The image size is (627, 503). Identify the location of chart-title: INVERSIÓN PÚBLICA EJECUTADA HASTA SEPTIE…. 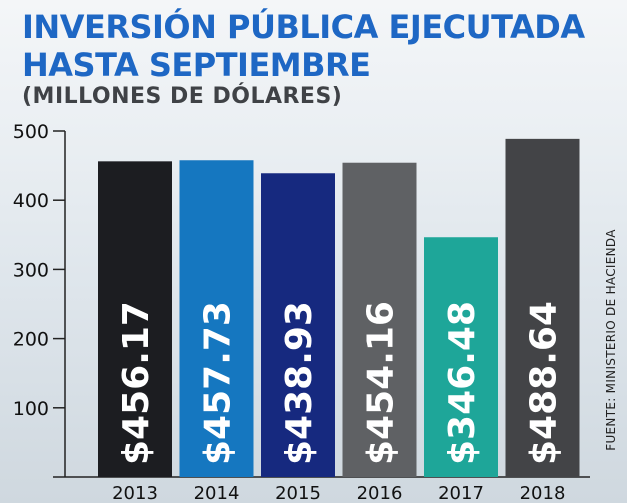
(303, 46).